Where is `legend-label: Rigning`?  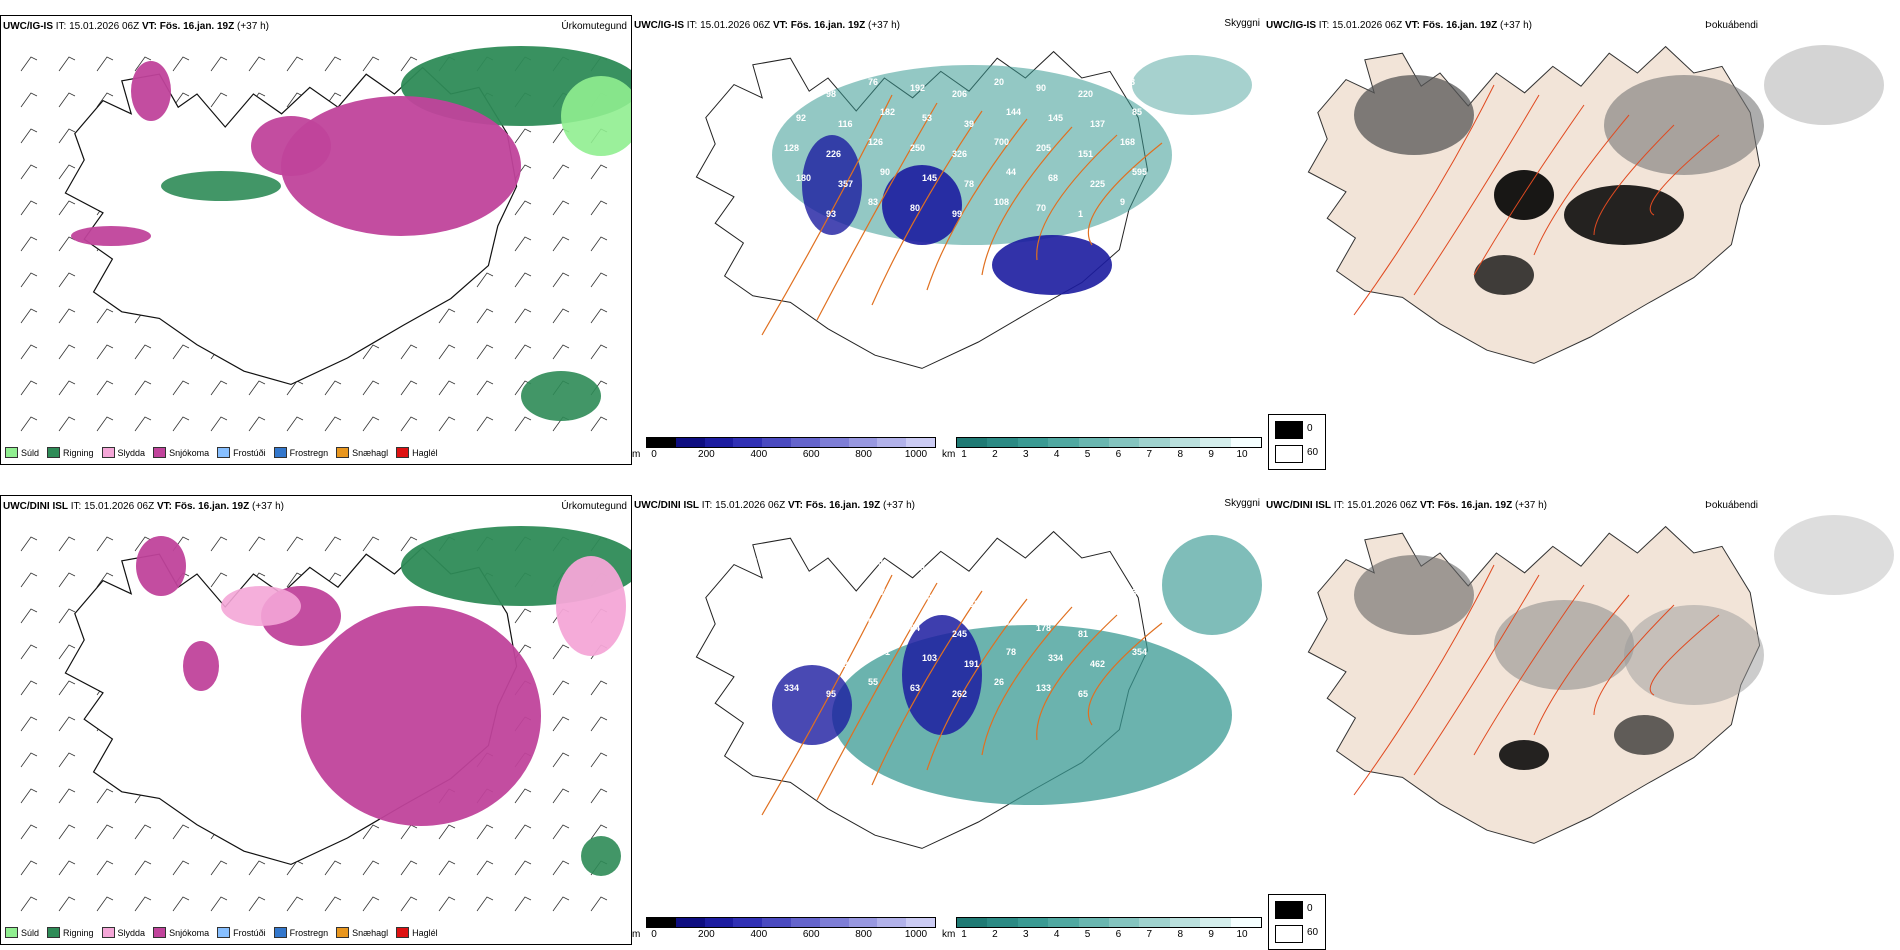 legend-label: Rigning is located at coordinates (78, 932).